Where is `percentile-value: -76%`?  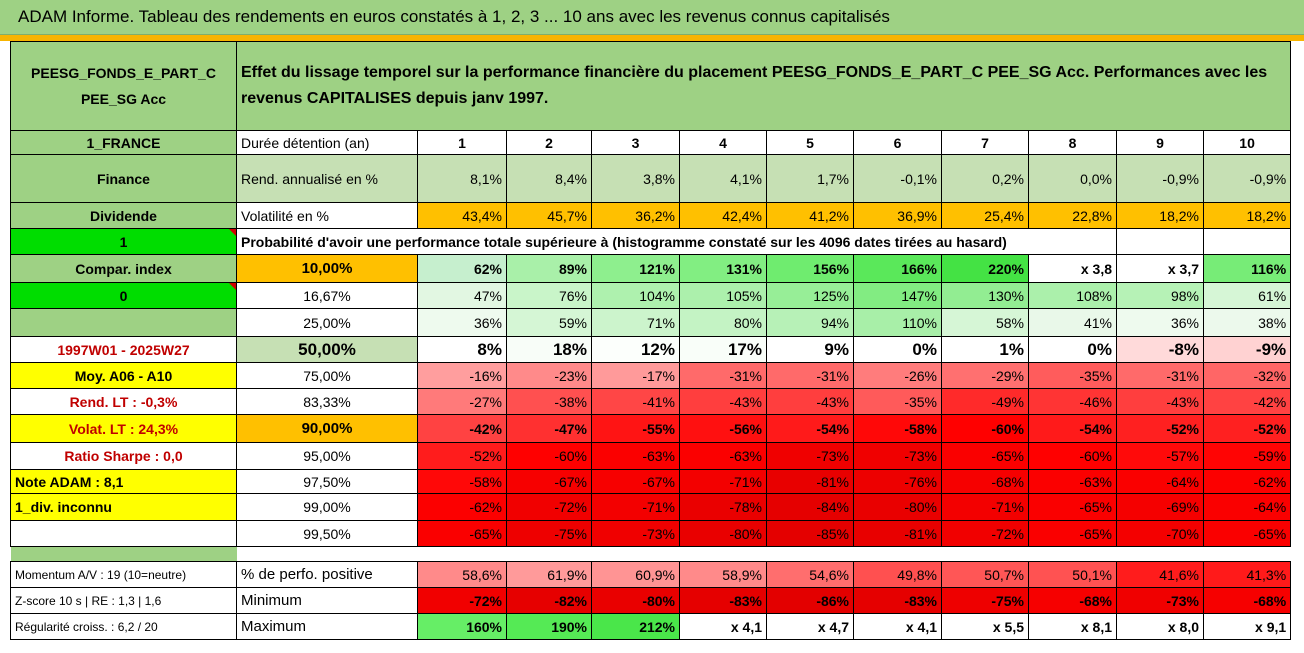
percentile-value: -76% is located at coordinates (897, 481).